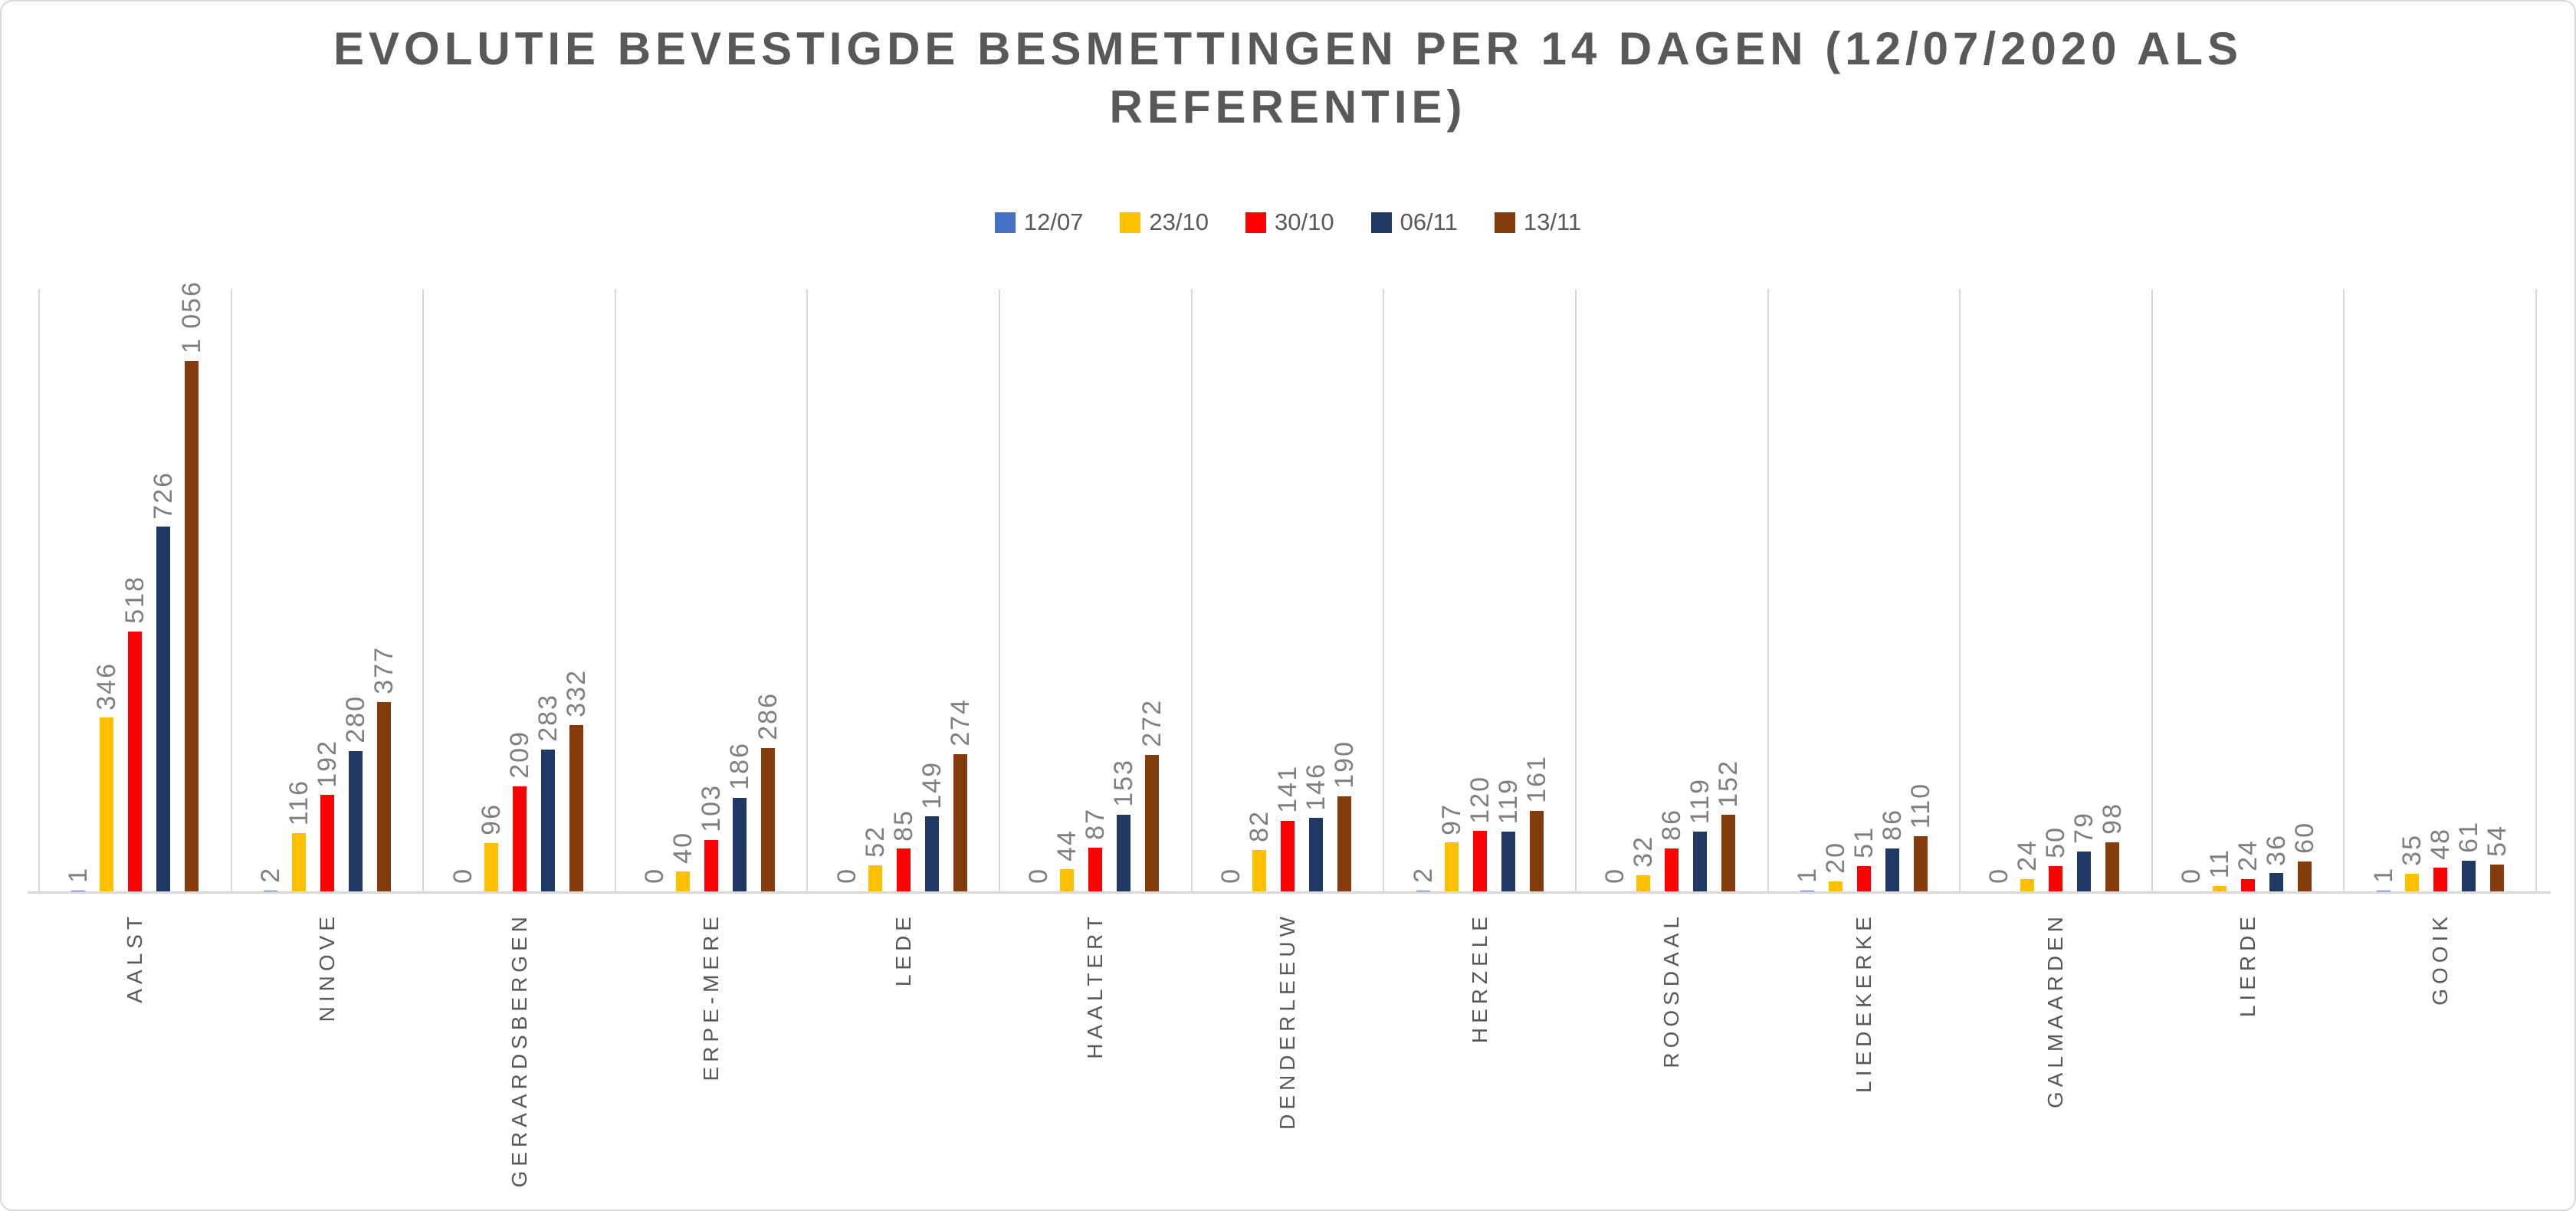 This screenshot has width=2576, height=1211. Describe the element at coordinates (1644, 851) in the screenshot. I see `bar-value-label: 32` at that location.